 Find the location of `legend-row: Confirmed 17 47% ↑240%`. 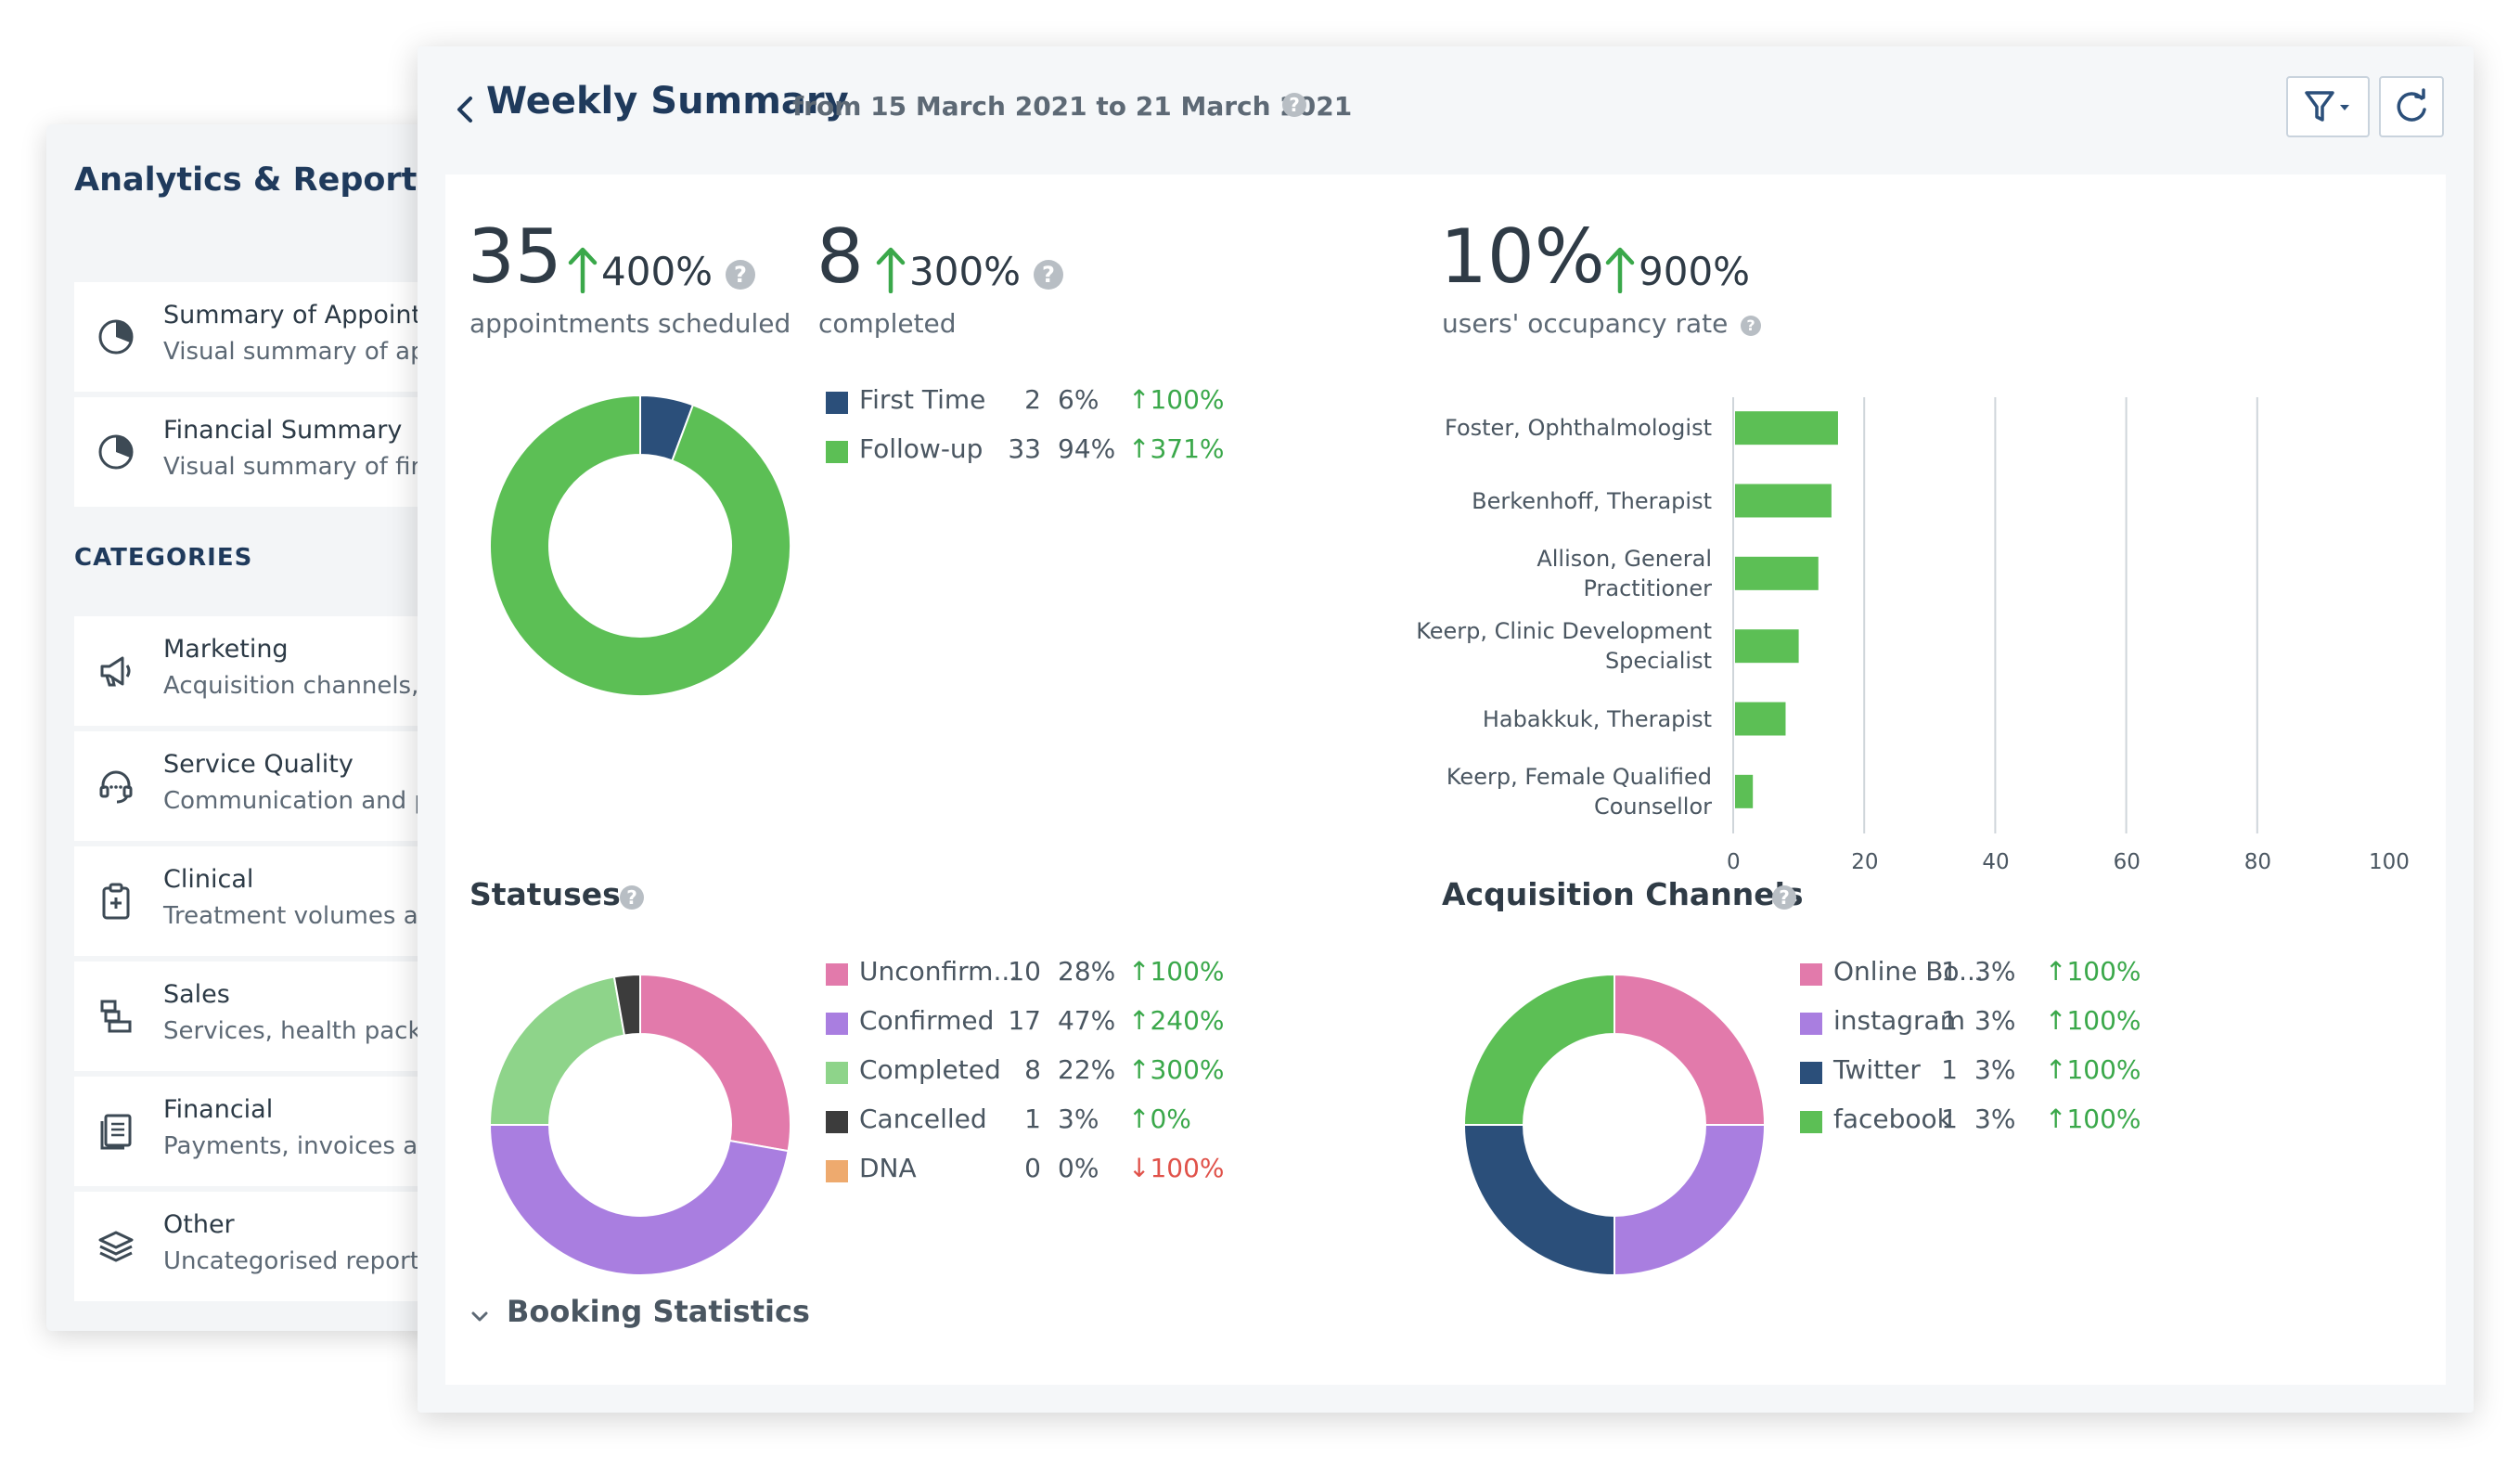

legend-row: Confirmed 17 47% ↑240% is located at coordinates (1039, 1024).